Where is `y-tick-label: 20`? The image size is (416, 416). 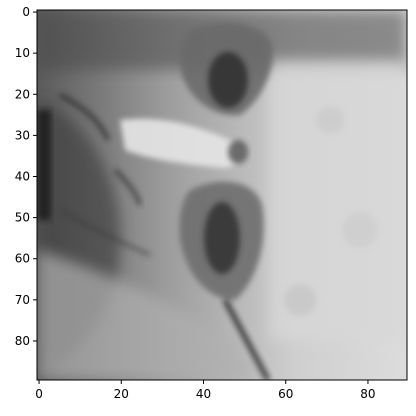 y-tick-label: 20 is located at coordinates (22, 94).